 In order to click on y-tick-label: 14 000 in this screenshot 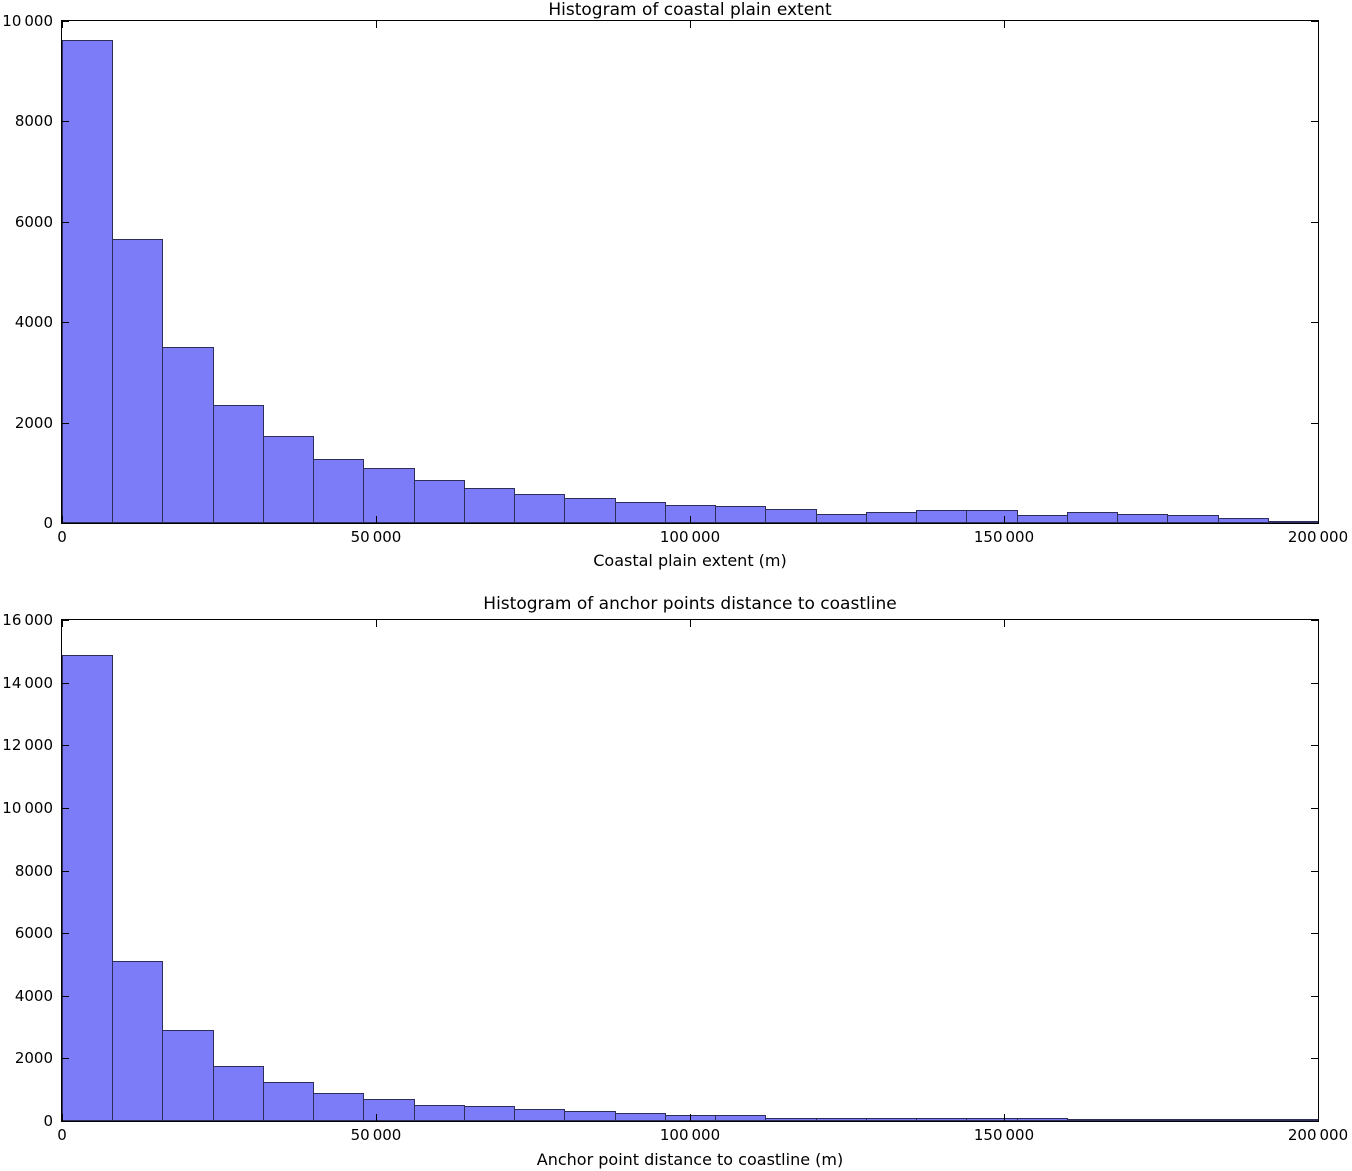, I will do `click(27, 683)`.